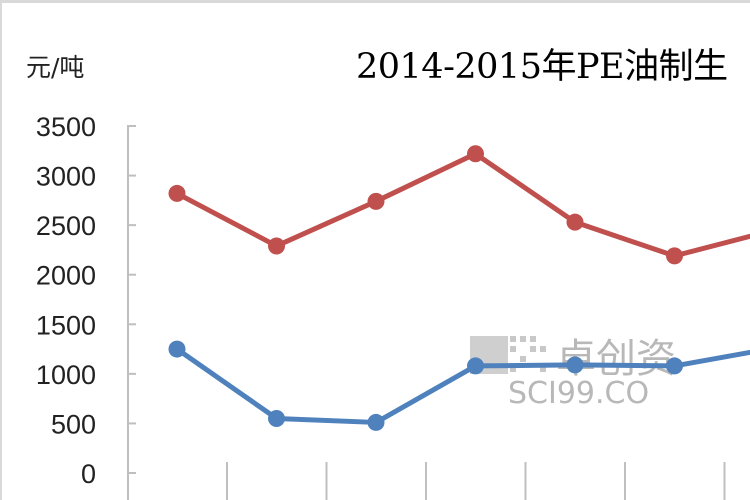 This screenshot has width=750, height=500. Describe the element at coordinates (66, 325) in the screenshot. I see `y-tick-label: 1500` at that location.